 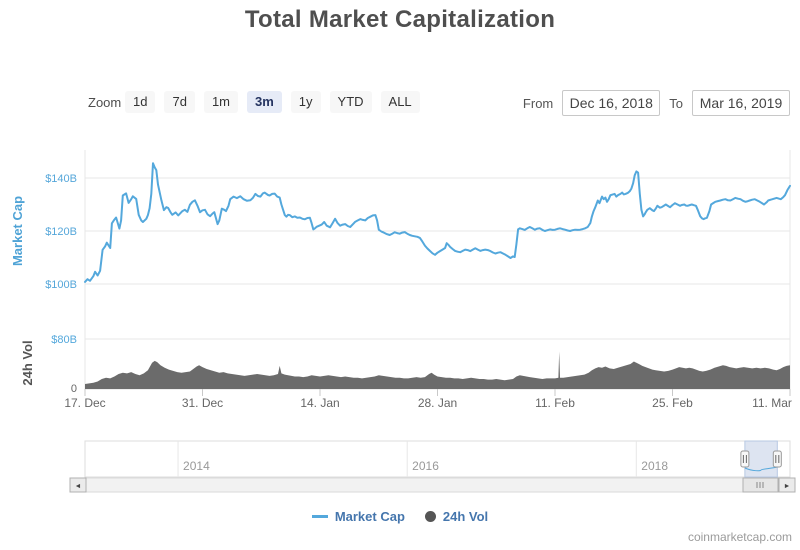 I want to click on scrollbar-track, so click(x=432, y=485).